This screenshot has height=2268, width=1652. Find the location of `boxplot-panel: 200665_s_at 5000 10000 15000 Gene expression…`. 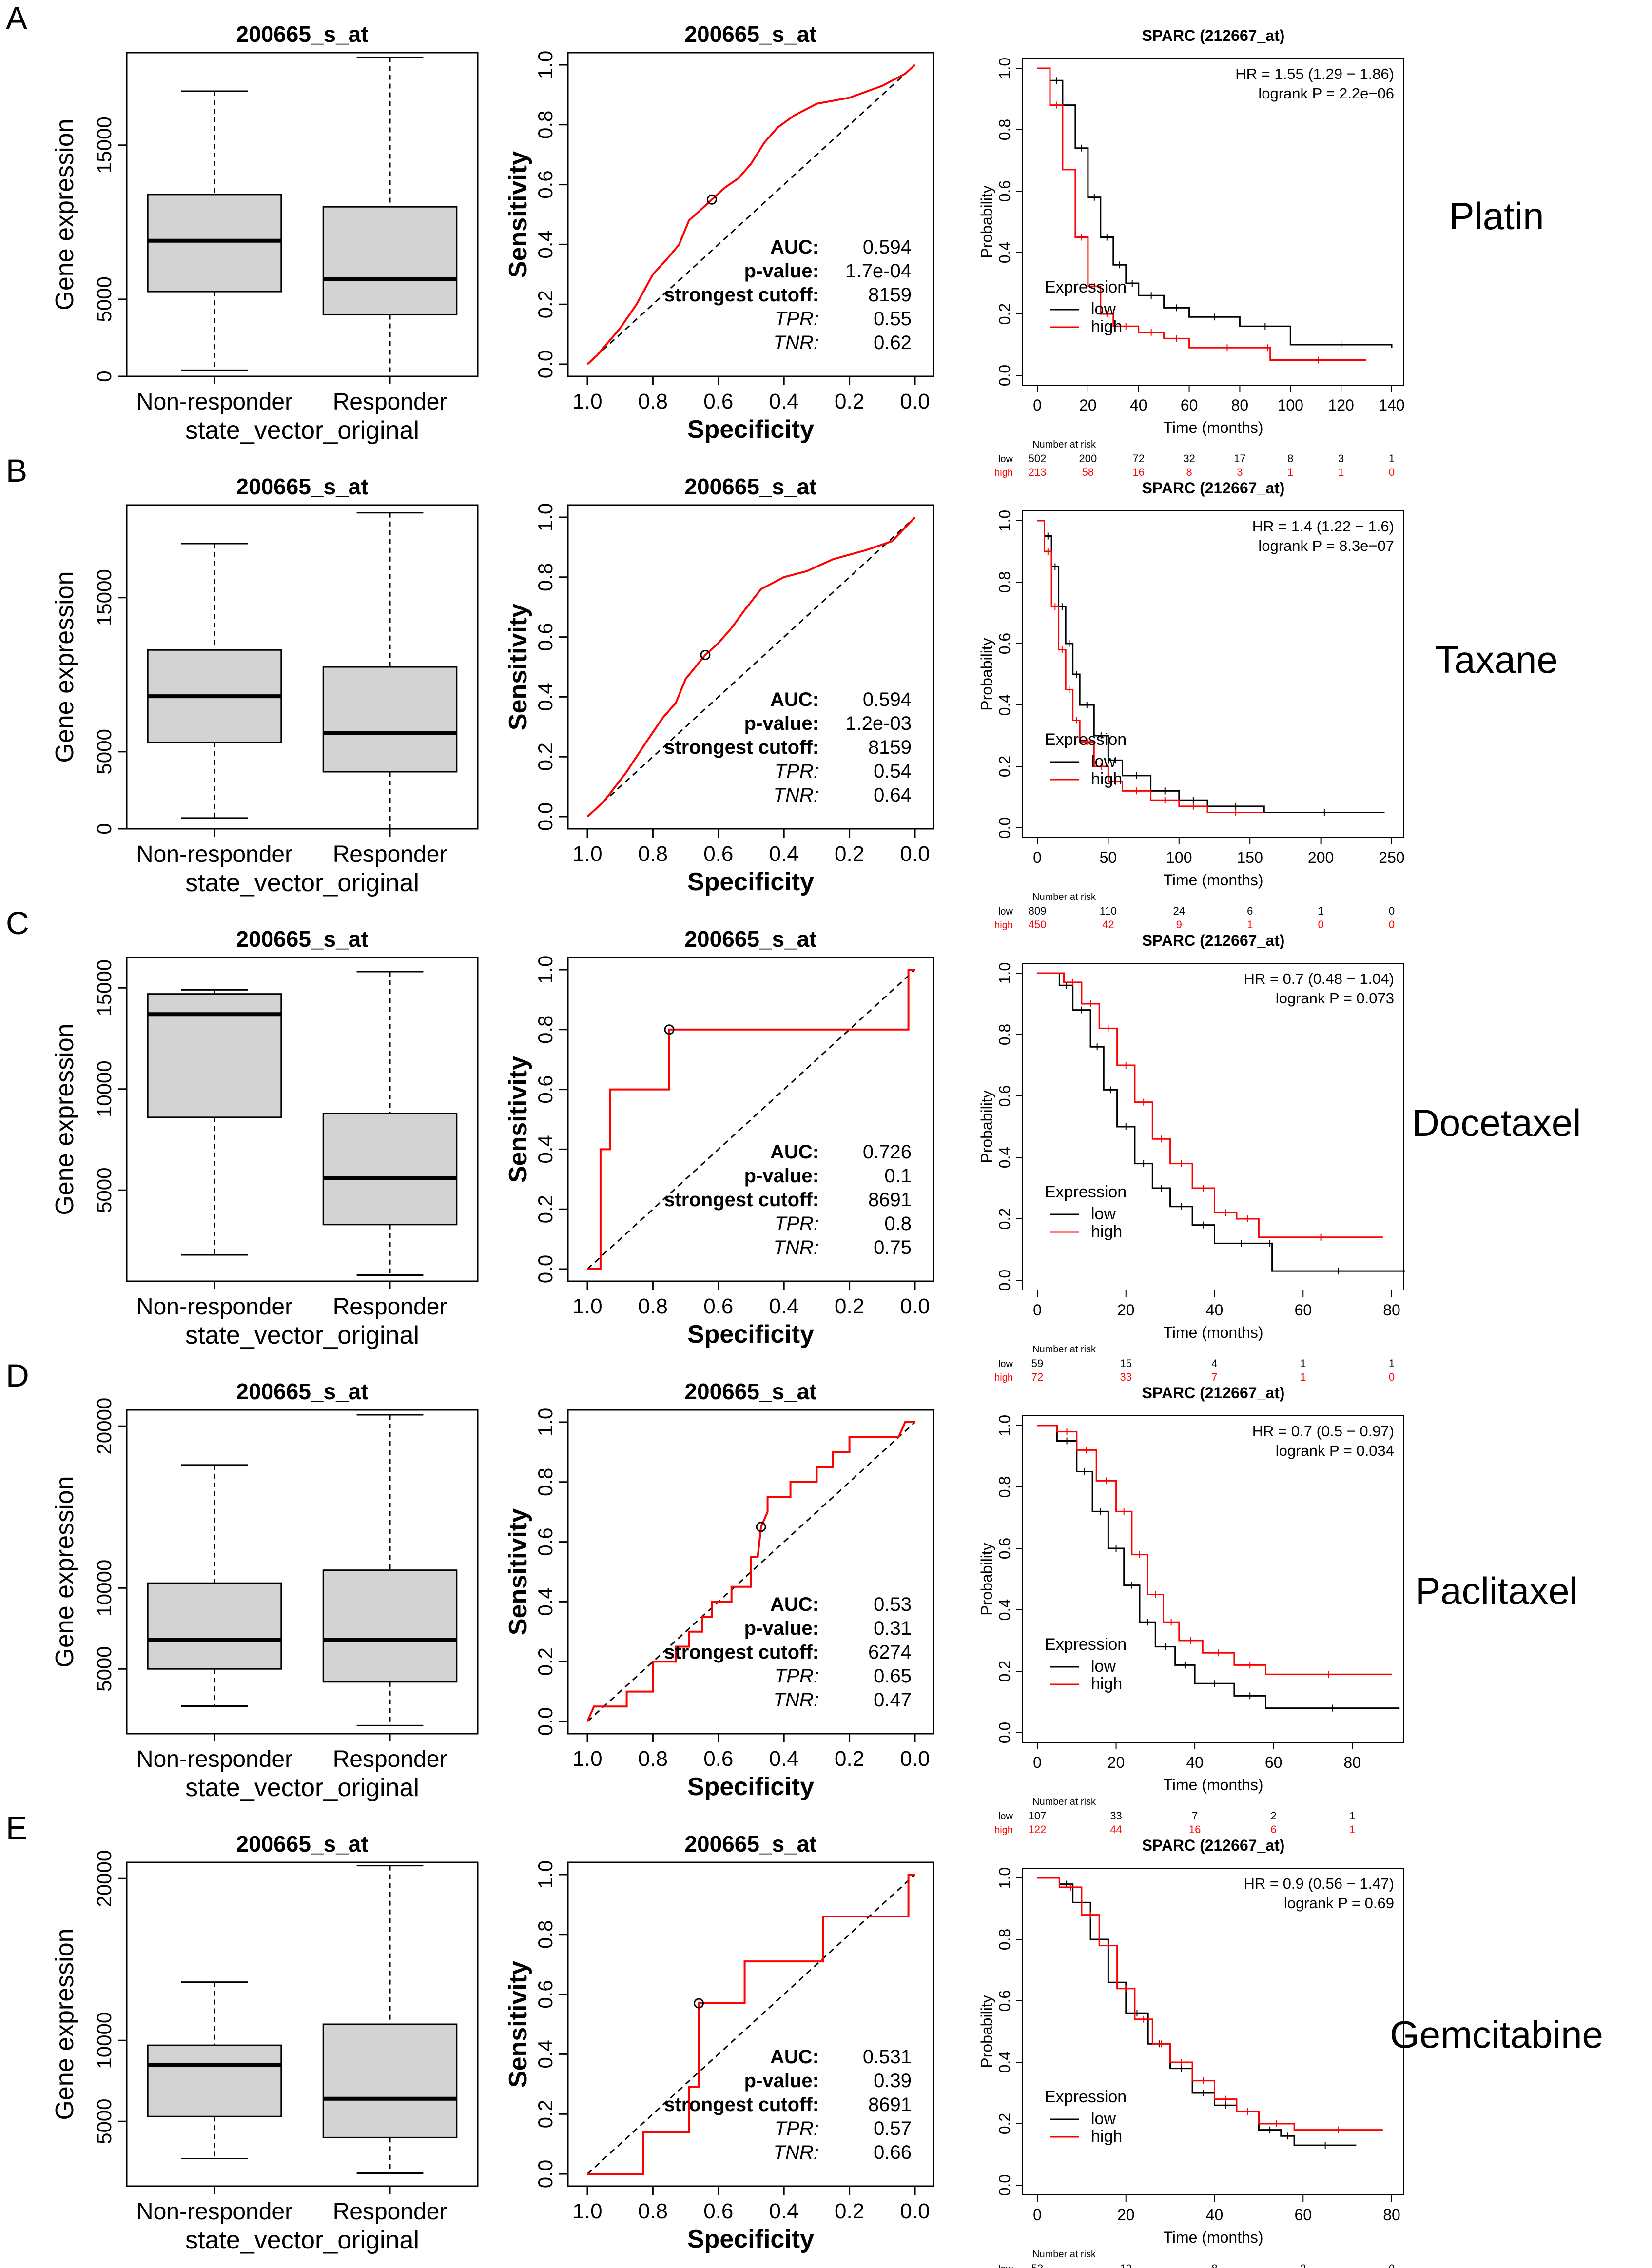

boxplot-panel: 200665_s_at 5000 10000 15000 Gene expression… is located at coordinates (265, 1137).